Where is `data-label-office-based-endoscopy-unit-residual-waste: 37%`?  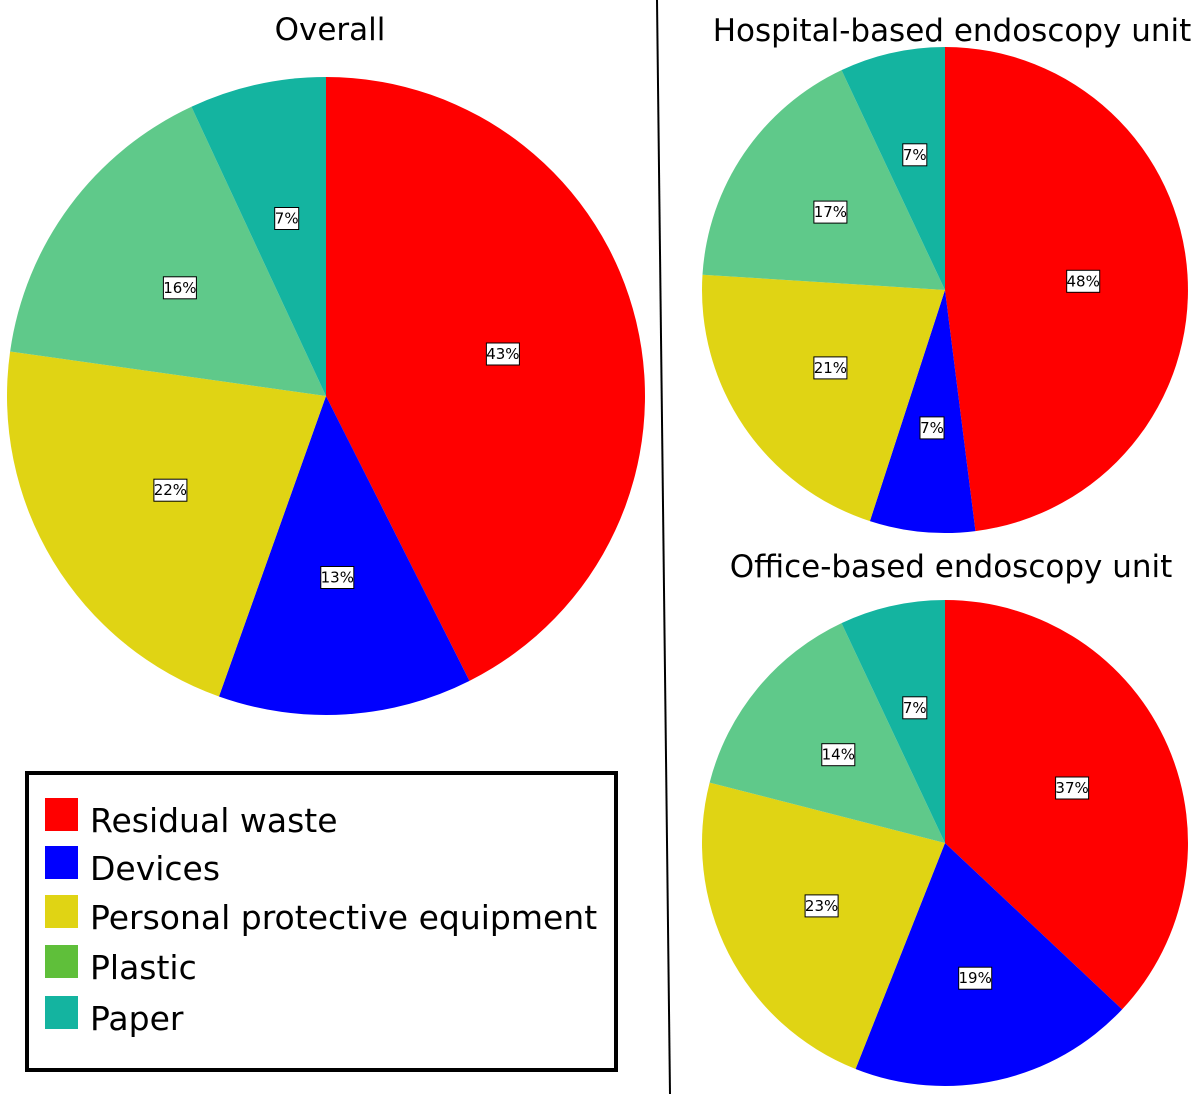
data-label-office-based-endoscopy-unit-residual-waste: 37% is located at coordinates (1072, 788).